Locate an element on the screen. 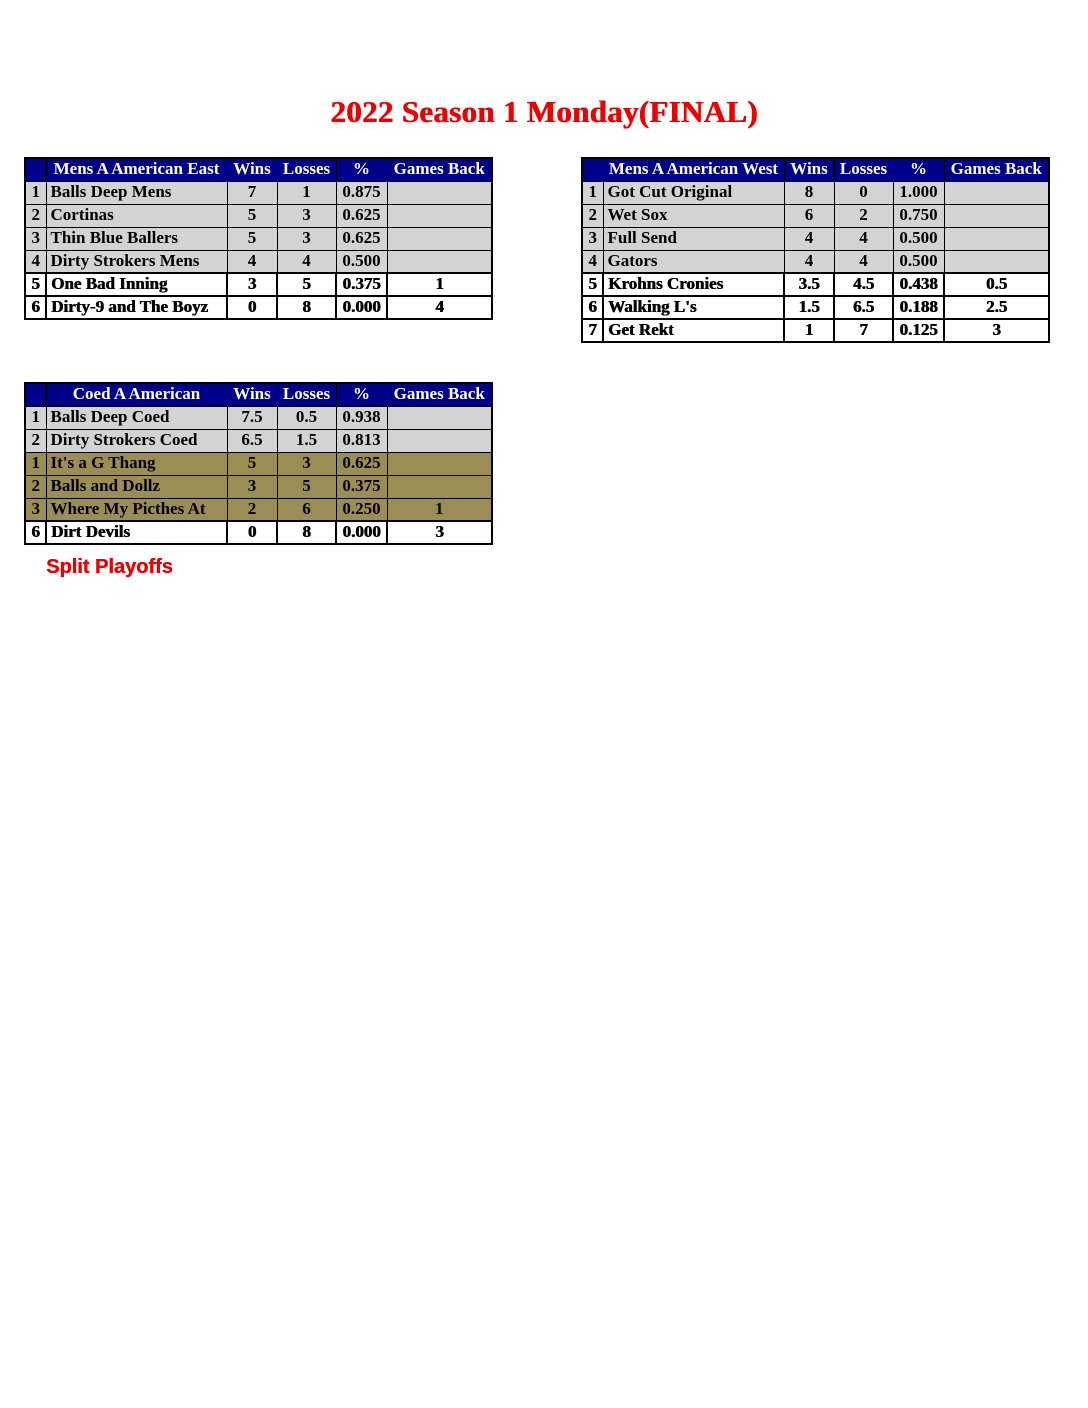 This screenshot has height=1408, width=1088. rank-cell: 7 is located at coordinates (592, 330).